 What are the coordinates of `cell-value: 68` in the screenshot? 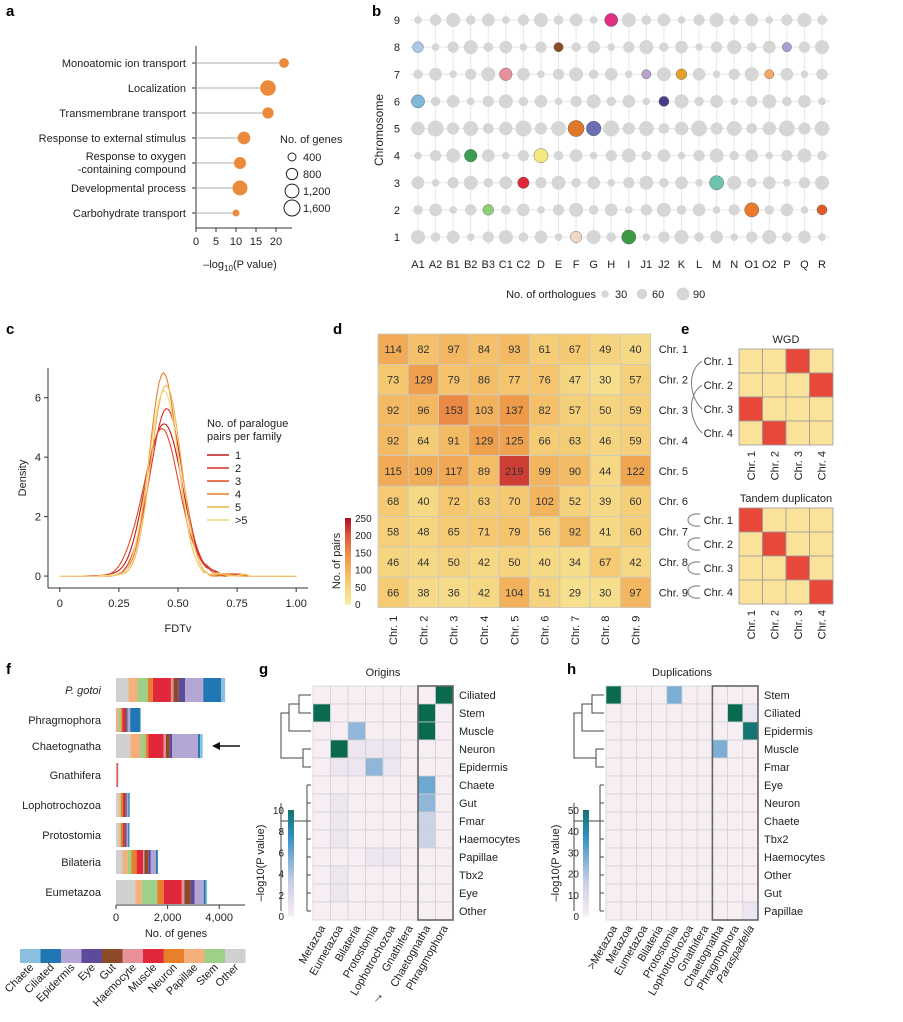 It's located at (393, 502).